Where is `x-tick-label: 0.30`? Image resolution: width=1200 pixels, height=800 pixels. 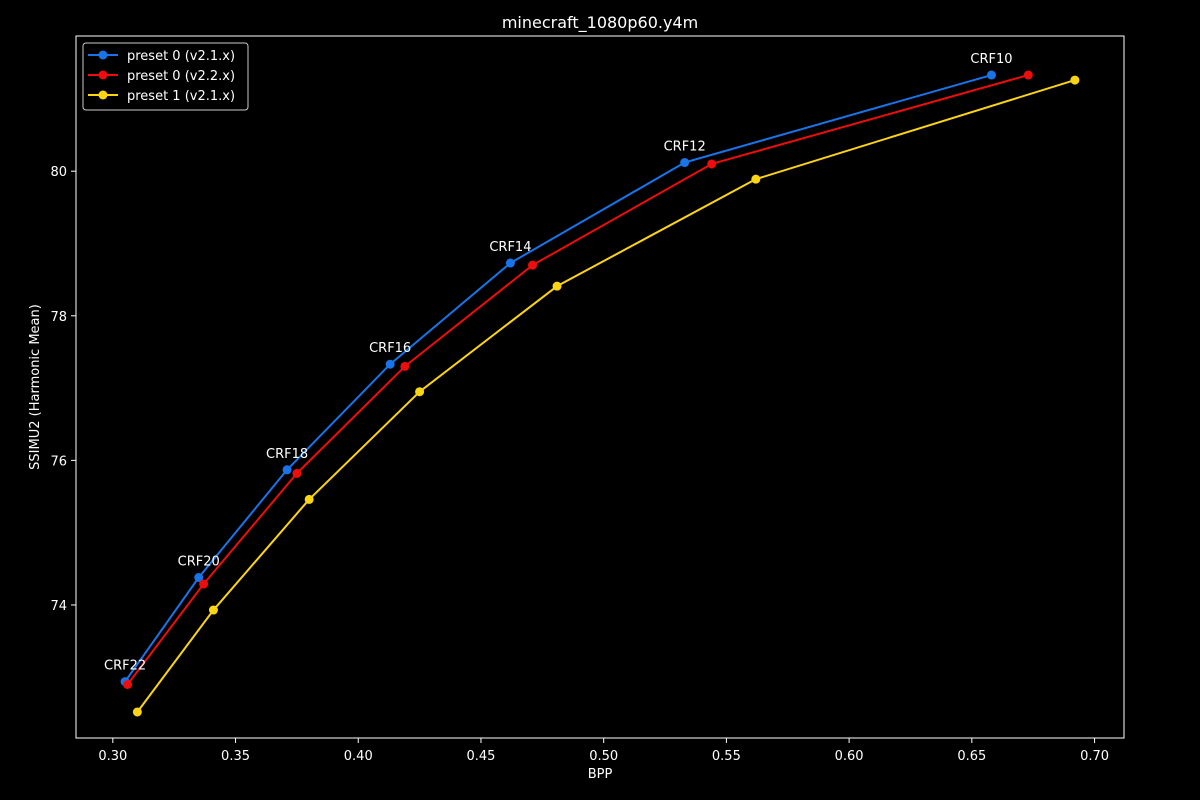
x-tick-label: 0.30 is located at coordinates (112, 756).